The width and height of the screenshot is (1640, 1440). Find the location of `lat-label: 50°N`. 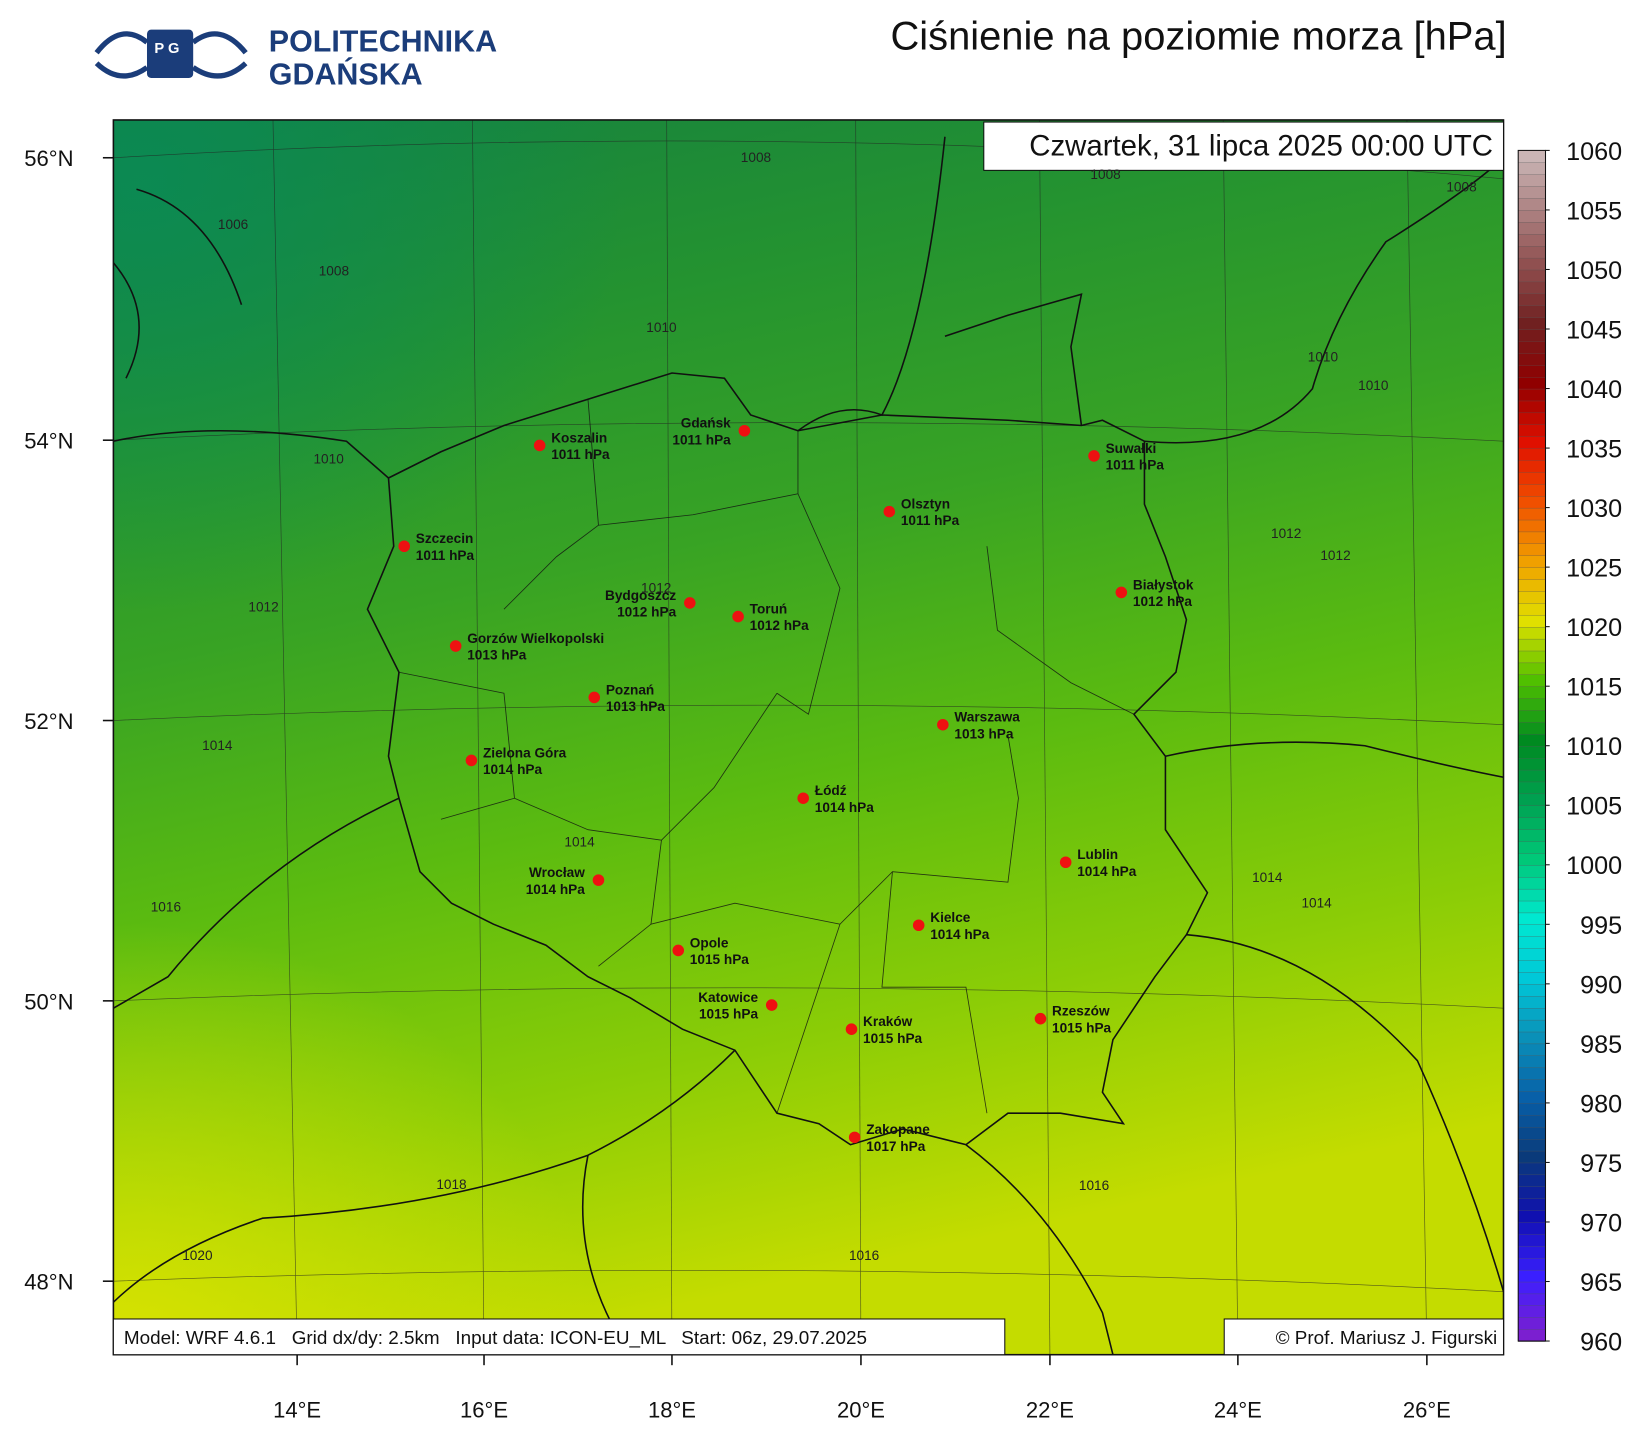

lat-label: 50°N is located at coordinates (48, 1001).